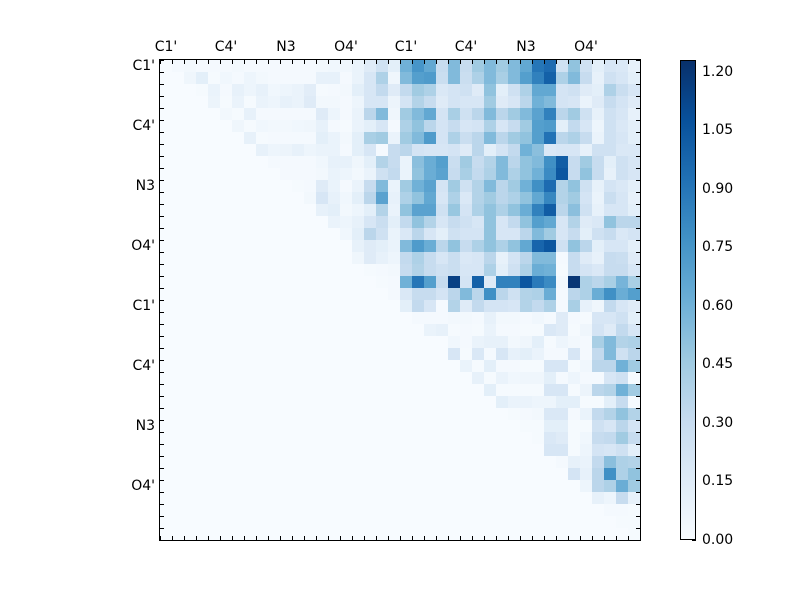 The height and width of the screenshot is (600, 800). Describe the element at coordinates (466, 47) in the screenshot. I see `x-tick-label: C4'` at that location.